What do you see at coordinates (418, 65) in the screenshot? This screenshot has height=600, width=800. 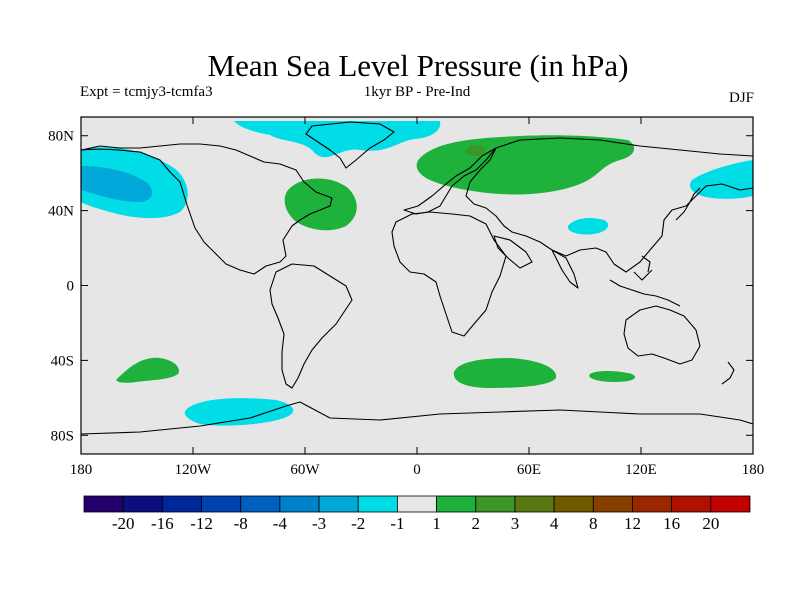 I see `chart-title: Mean Sea Level Pressure (in hPa)` at bounding box center [418, 65].